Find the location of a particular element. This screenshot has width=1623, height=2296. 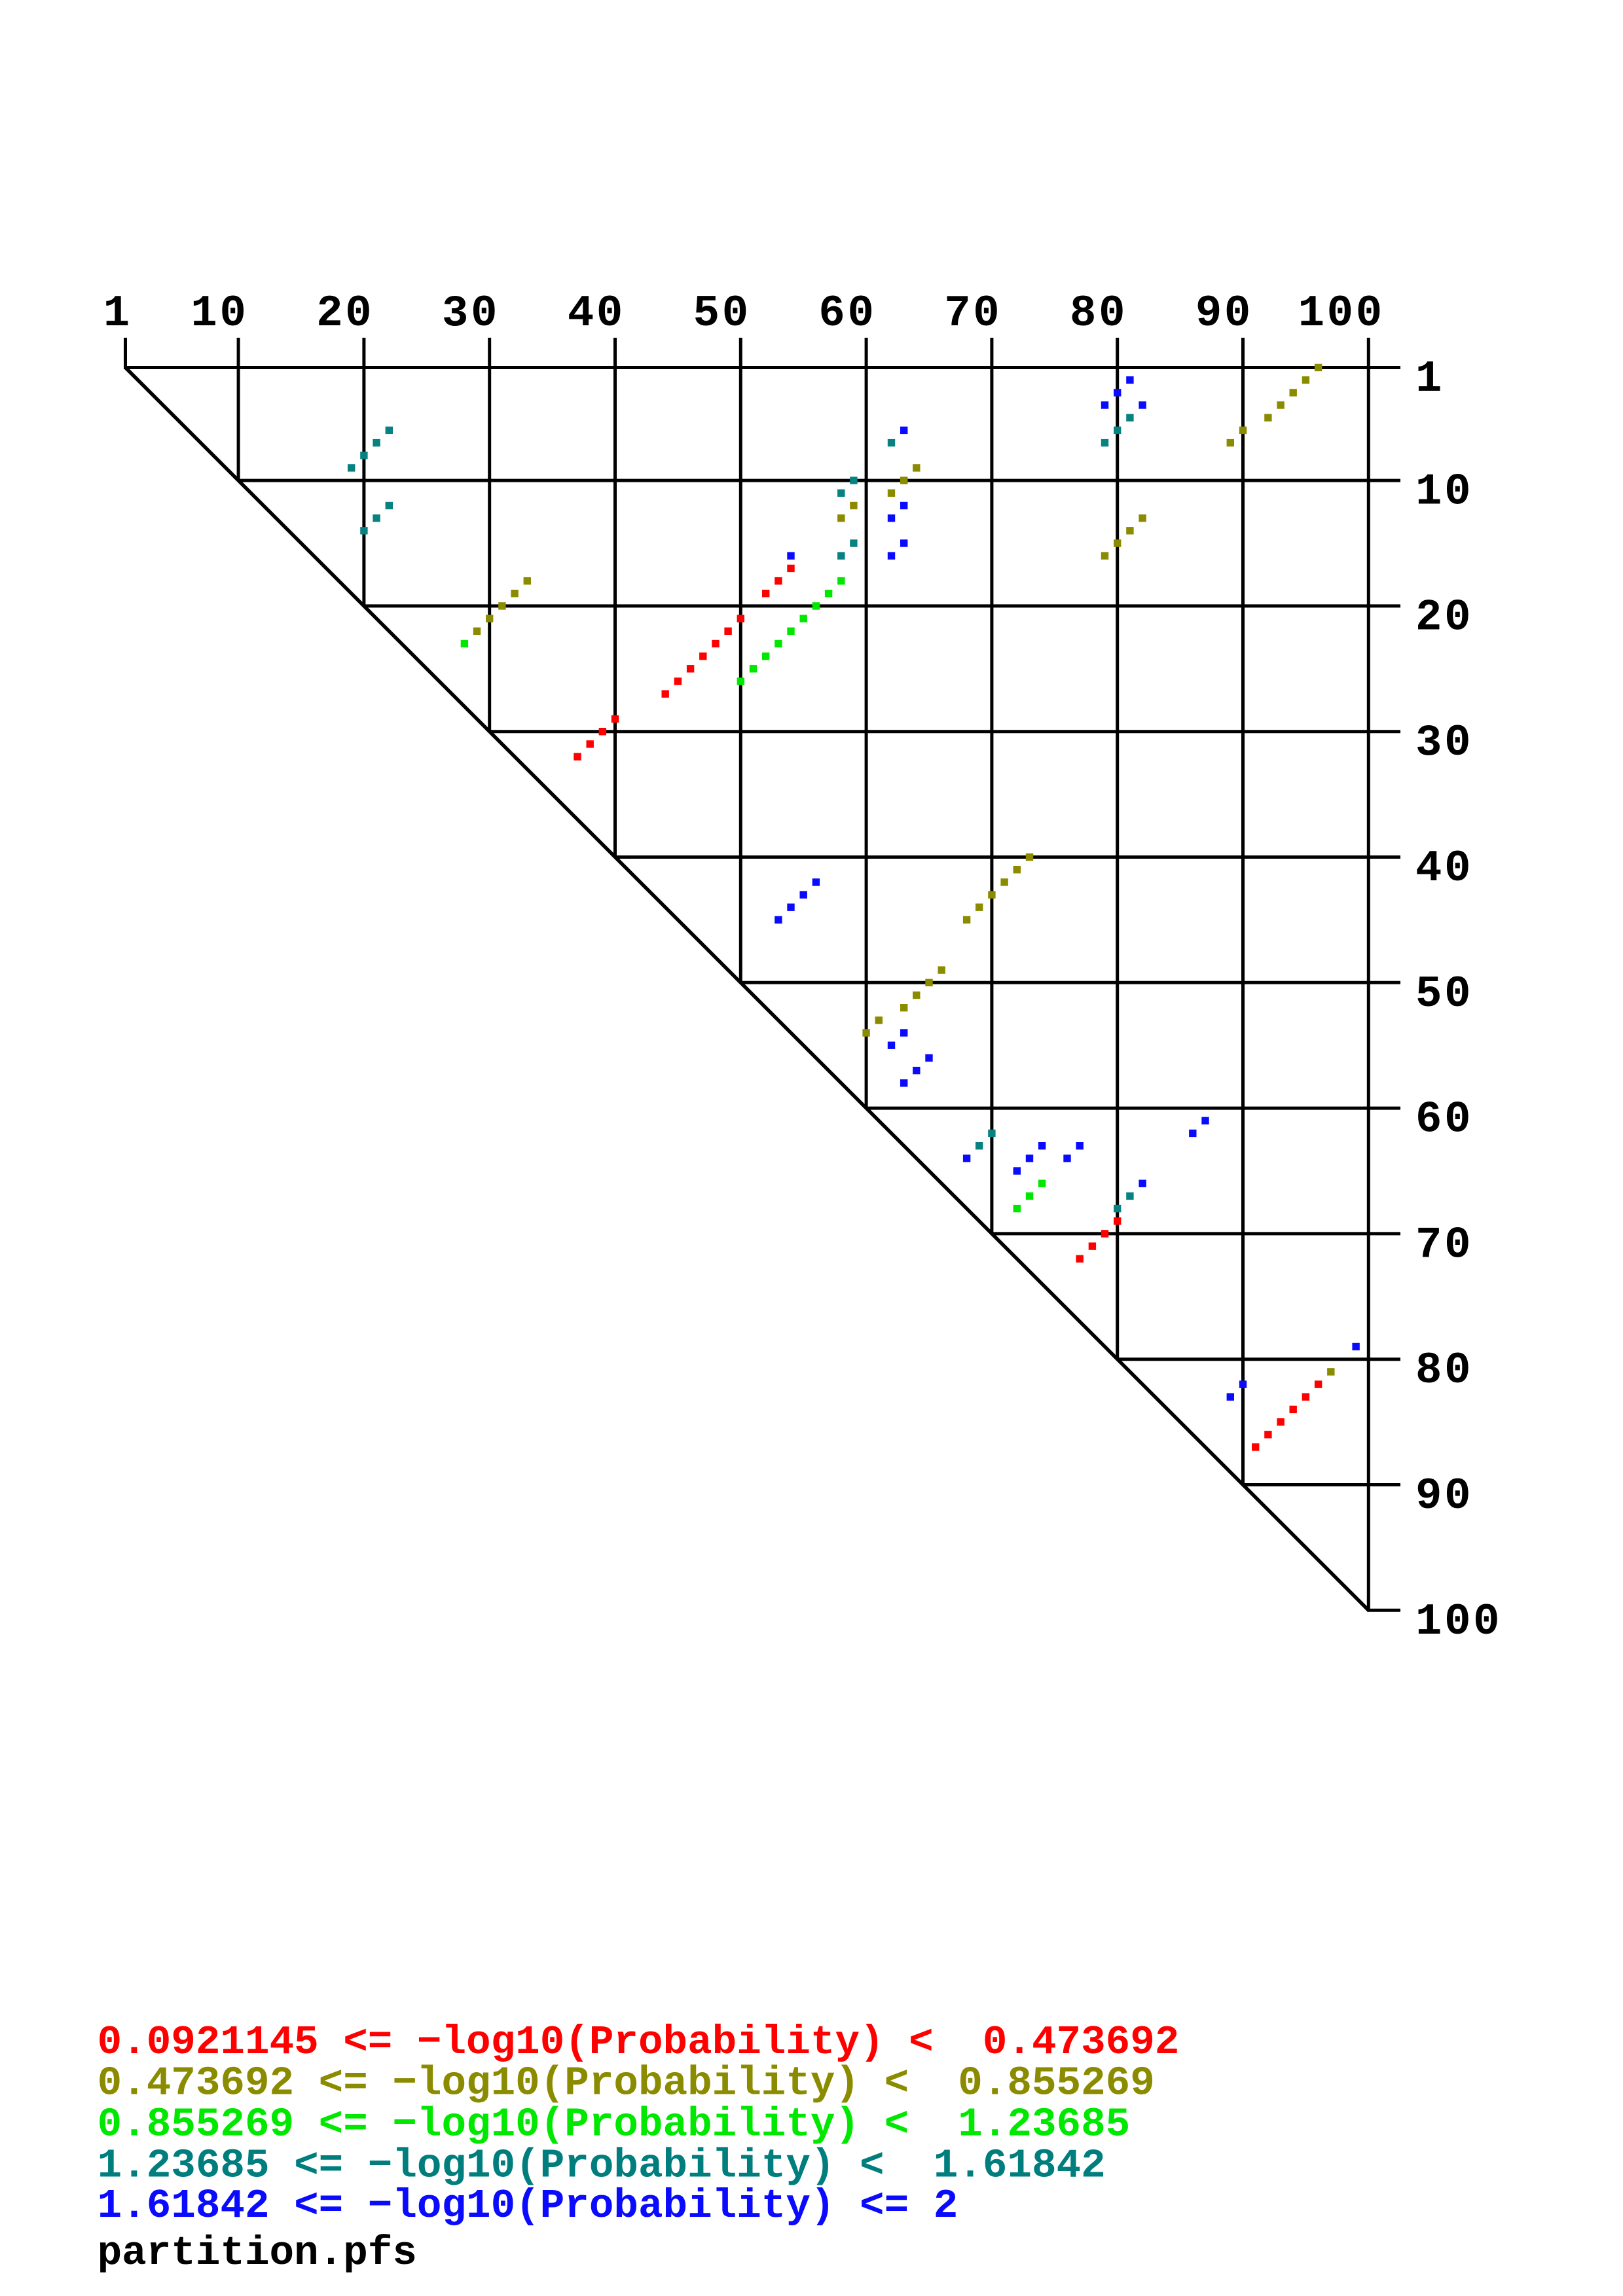

svg-text:1.61842 <= −log10(Probability): 1.61842 <= −log10(Probability) <= 2 is located at coordinates (528, 2206).